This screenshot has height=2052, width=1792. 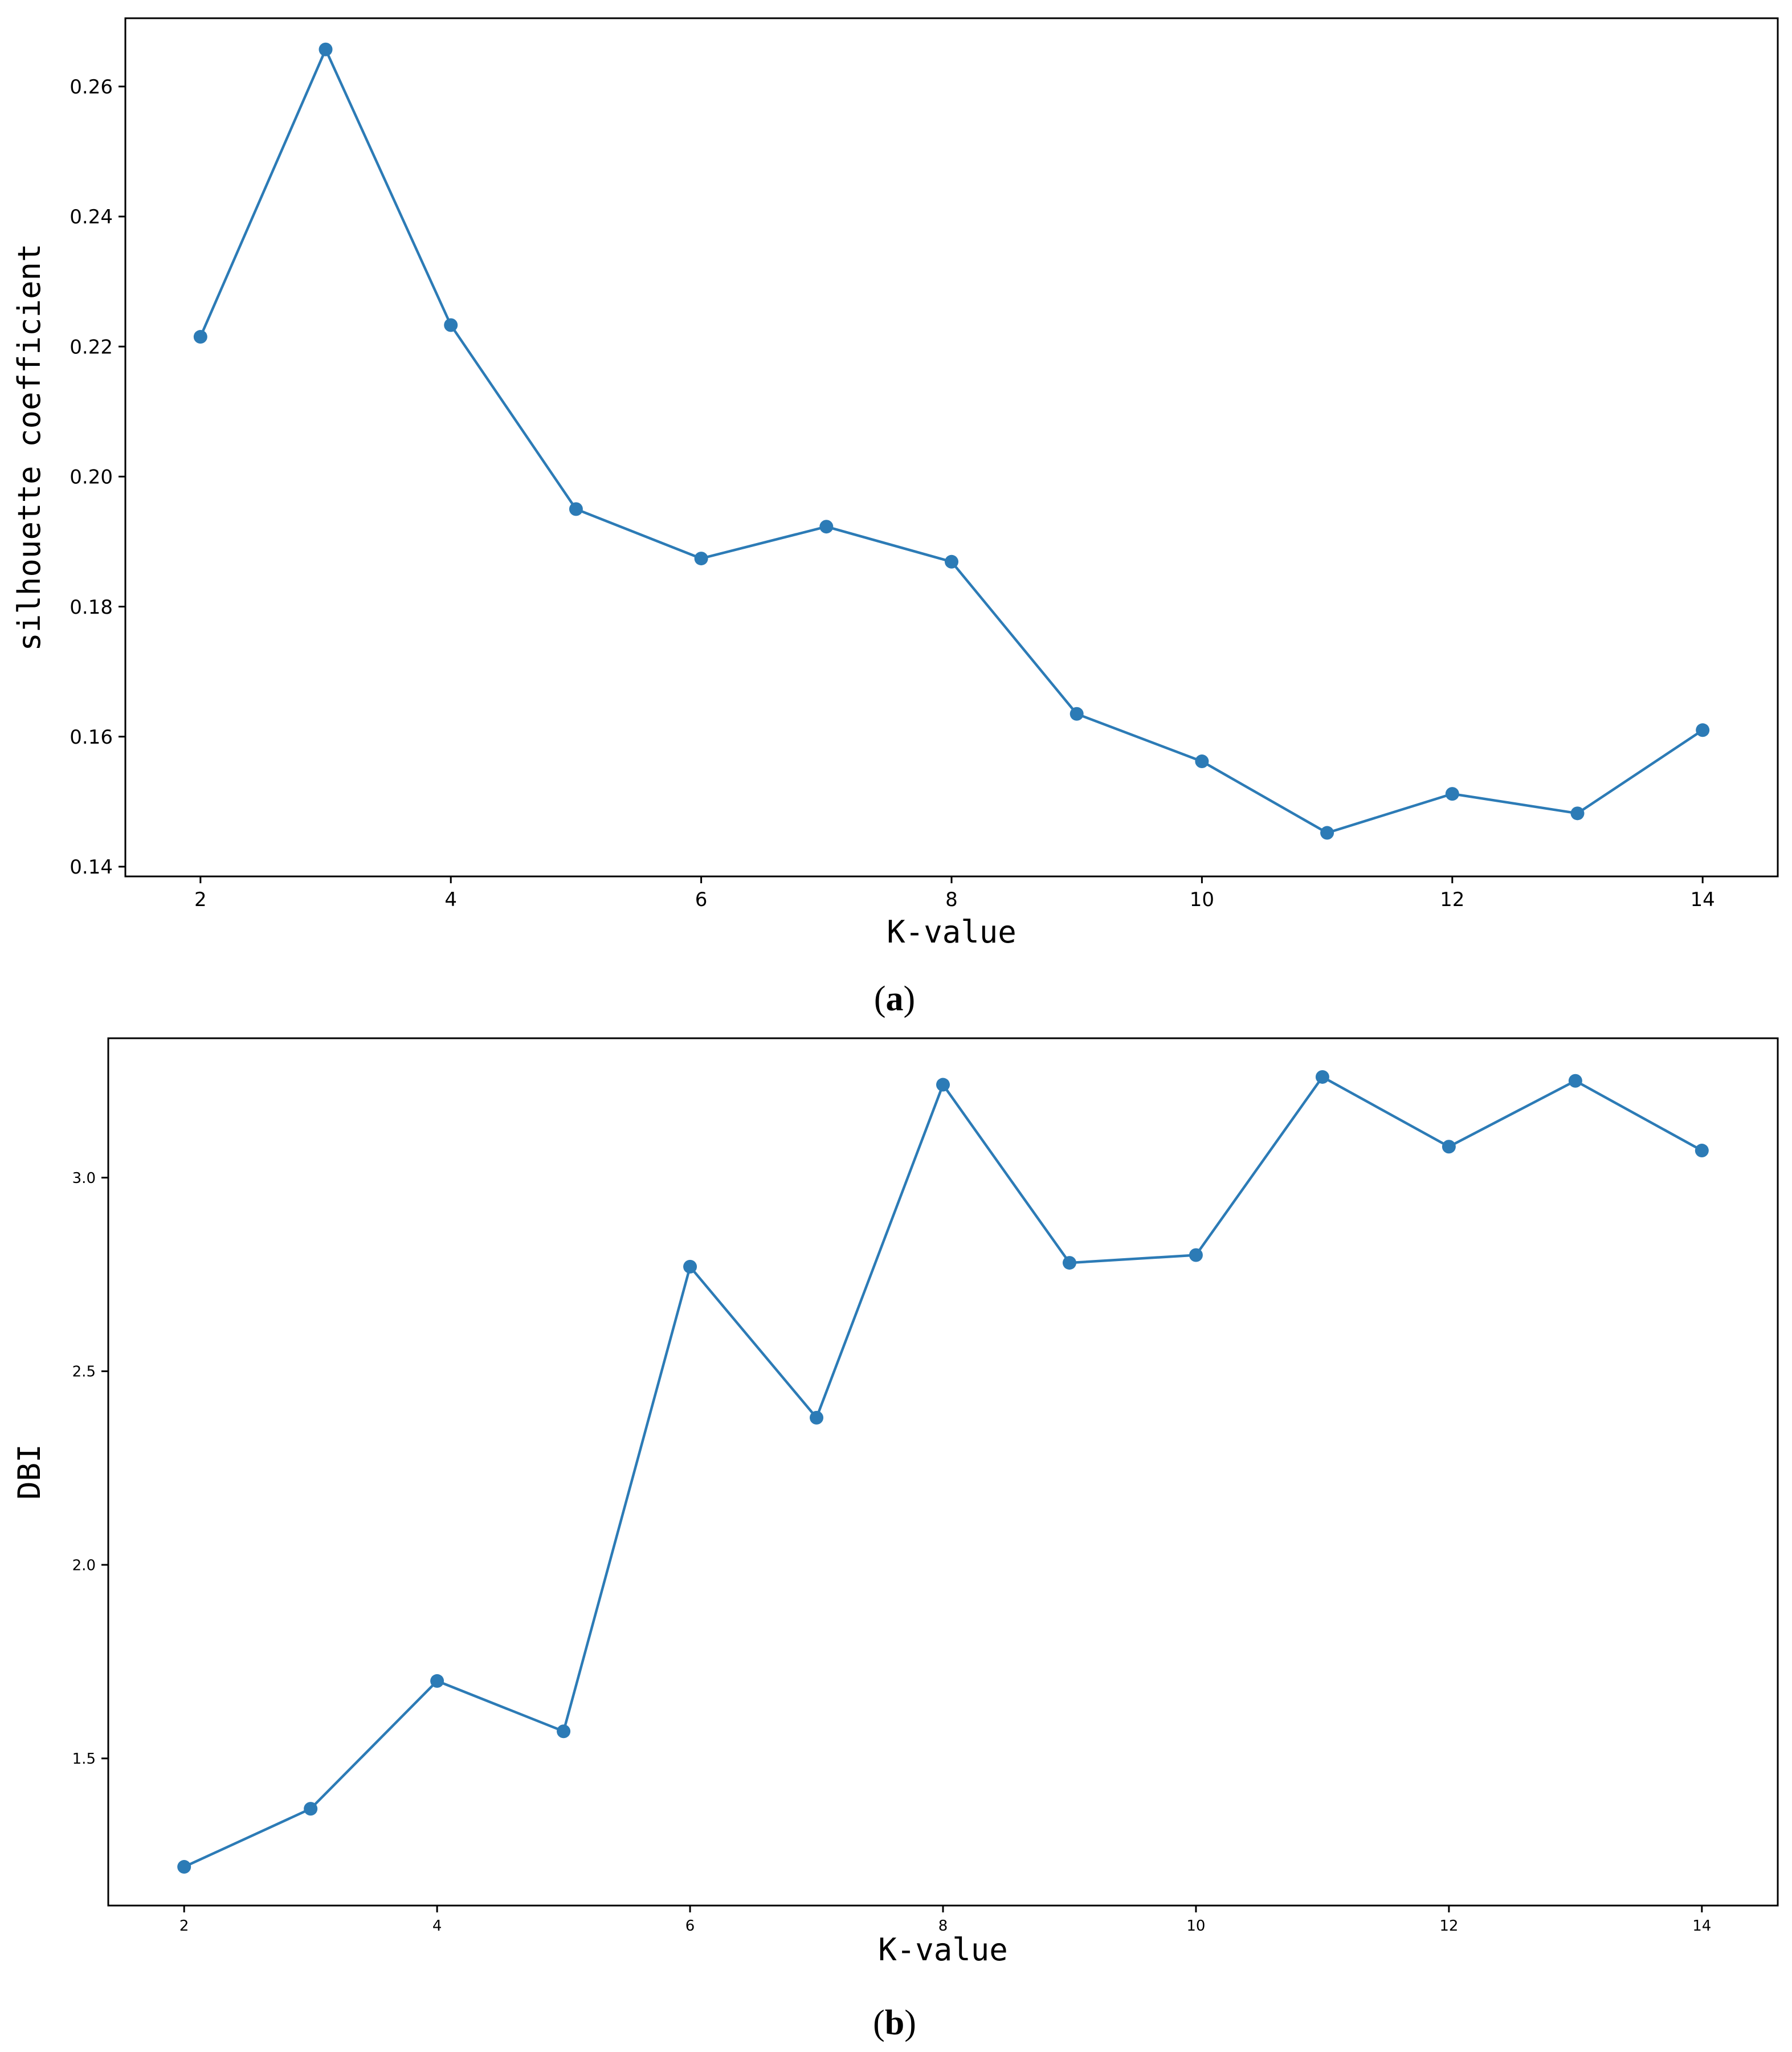 I want to click on y-tick-label: 2.5, so click(x=84, y=1372).